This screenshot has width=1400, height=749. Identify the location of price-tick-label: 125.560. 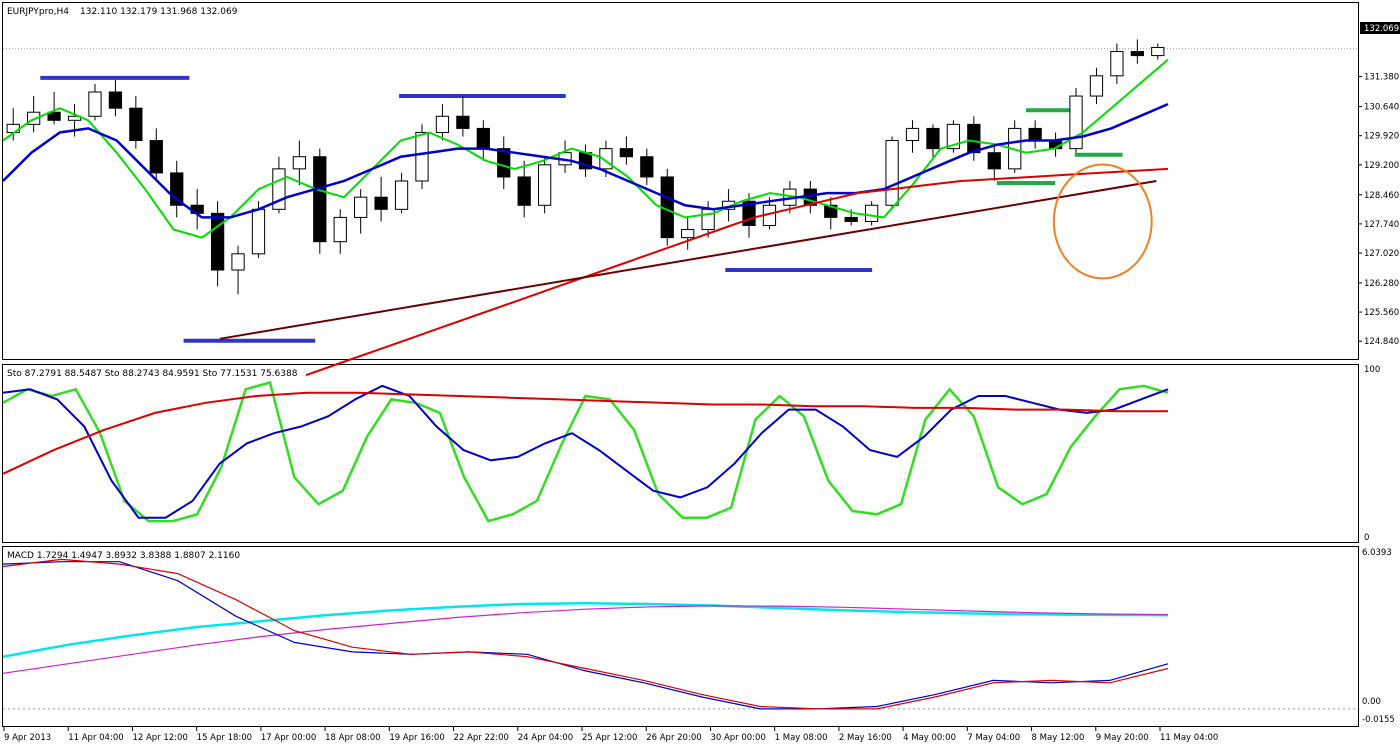
(1381, 313).